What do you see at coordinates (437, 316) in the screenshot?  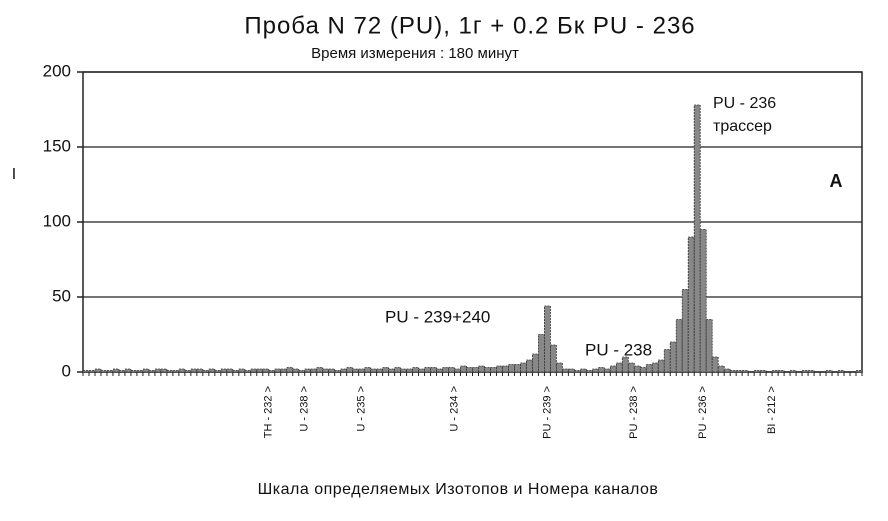 I see `annotation: PU - 239+240` at bounding box center [437, 316].